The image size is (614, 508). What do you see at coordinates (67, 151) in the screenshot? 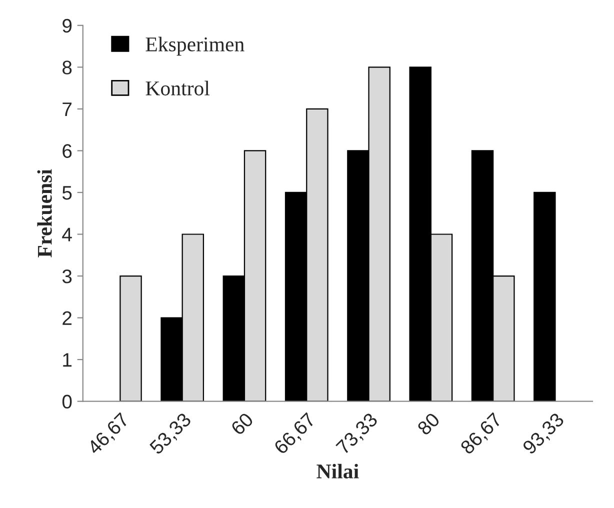
I see `y-tick-label: 6` at bounding box center [67, 151].